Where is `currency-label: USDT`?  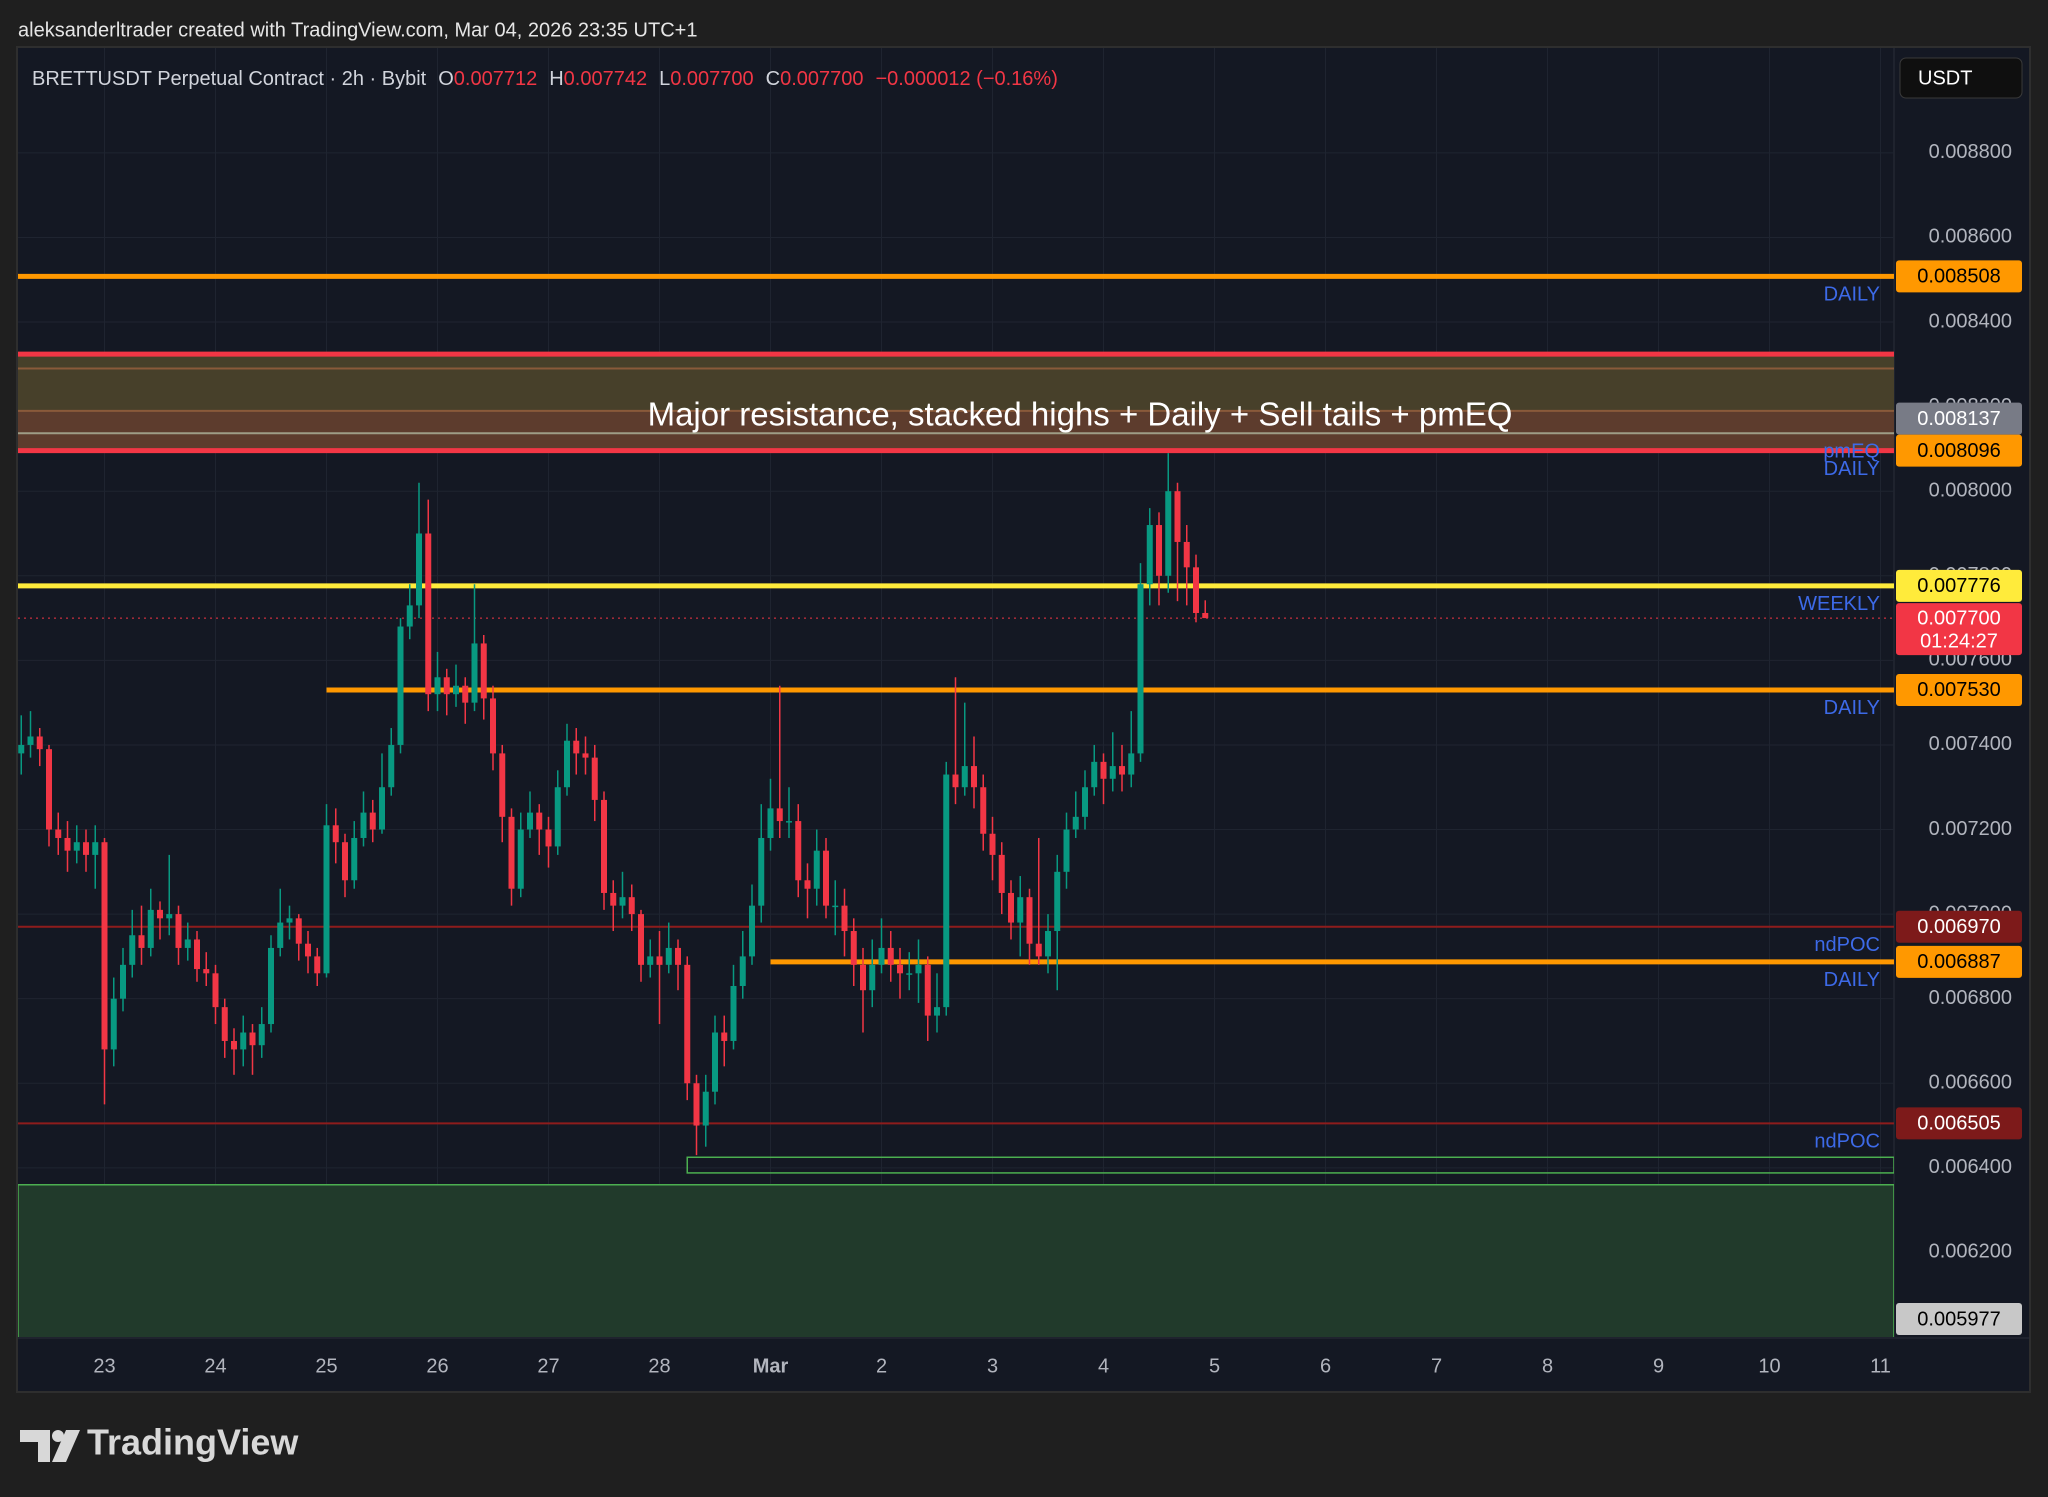 currency-label: USDT is located at coordinates (1945, 78).